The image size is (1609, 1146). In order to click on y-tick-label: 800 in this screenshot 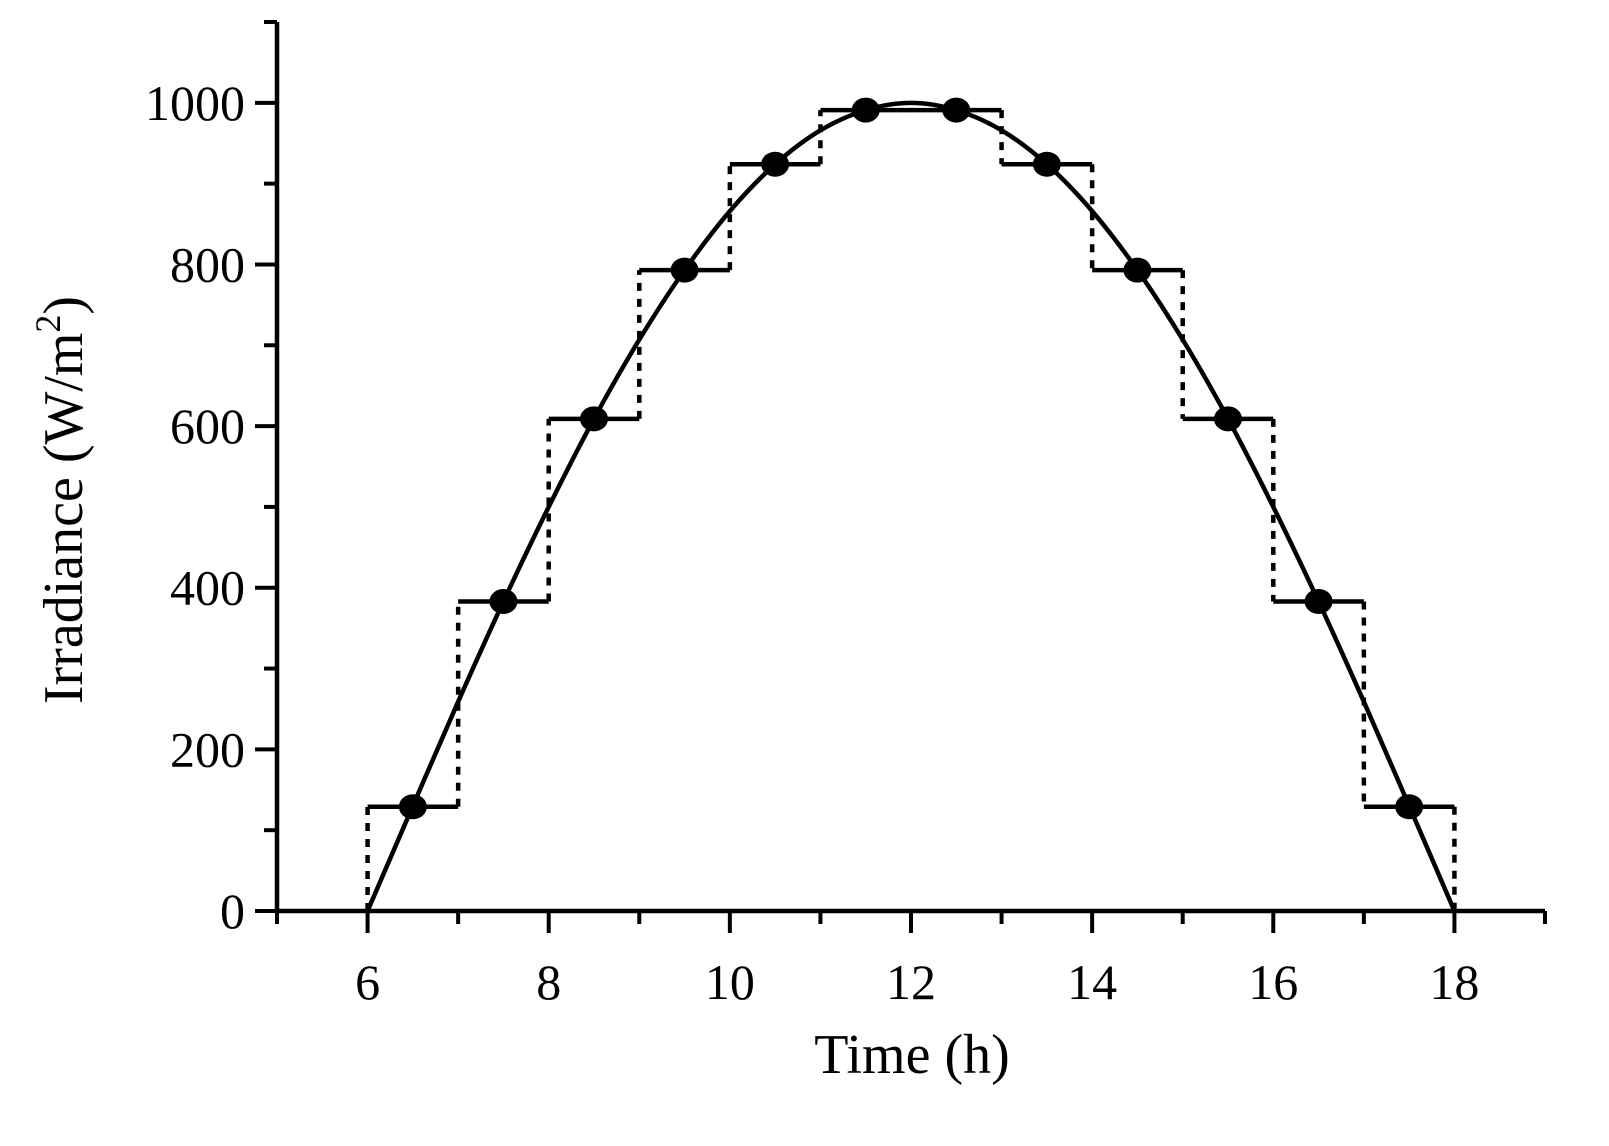, I will do `click(207, 264)`.